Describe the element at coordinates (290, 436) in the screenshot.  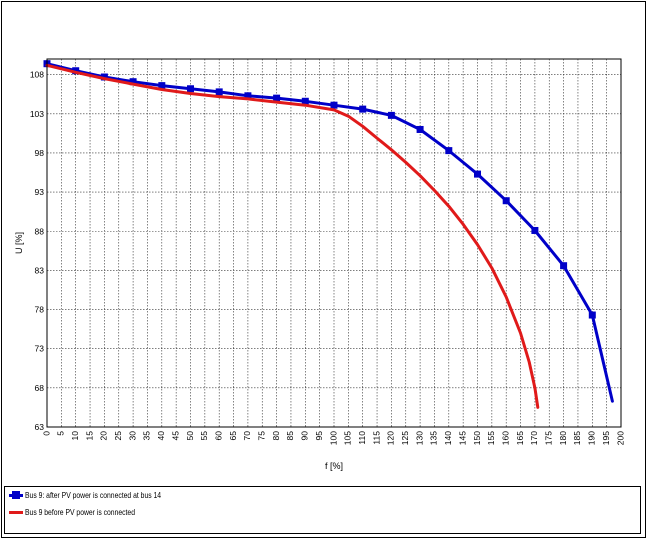
I see `x-tick-label: 85` at that location.